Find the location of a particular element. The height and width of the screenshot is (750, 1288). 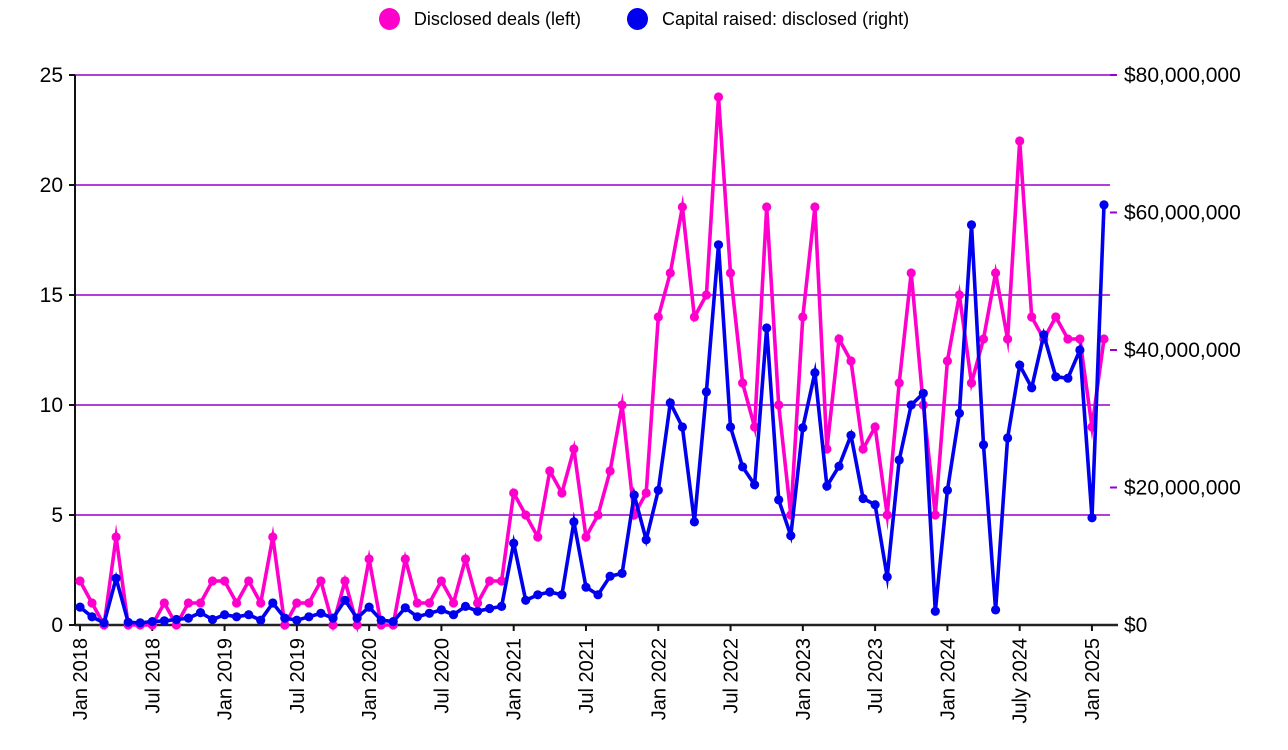

x-axis-tick-label: Jan 2018 is located at coordinates (81, 679).